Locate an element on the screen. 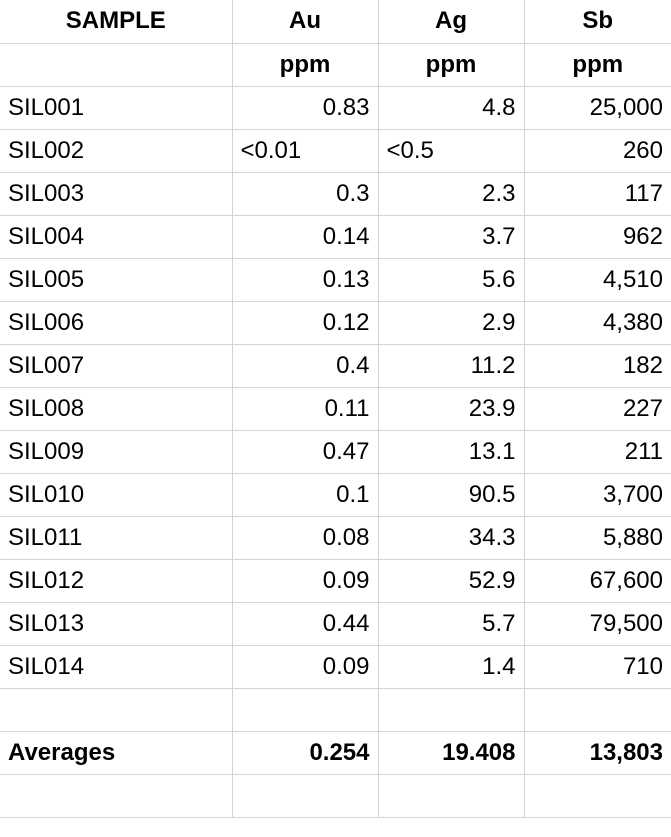  data-row: SIL003 0.3 2.3 117 is located at coordinates (335, 193).